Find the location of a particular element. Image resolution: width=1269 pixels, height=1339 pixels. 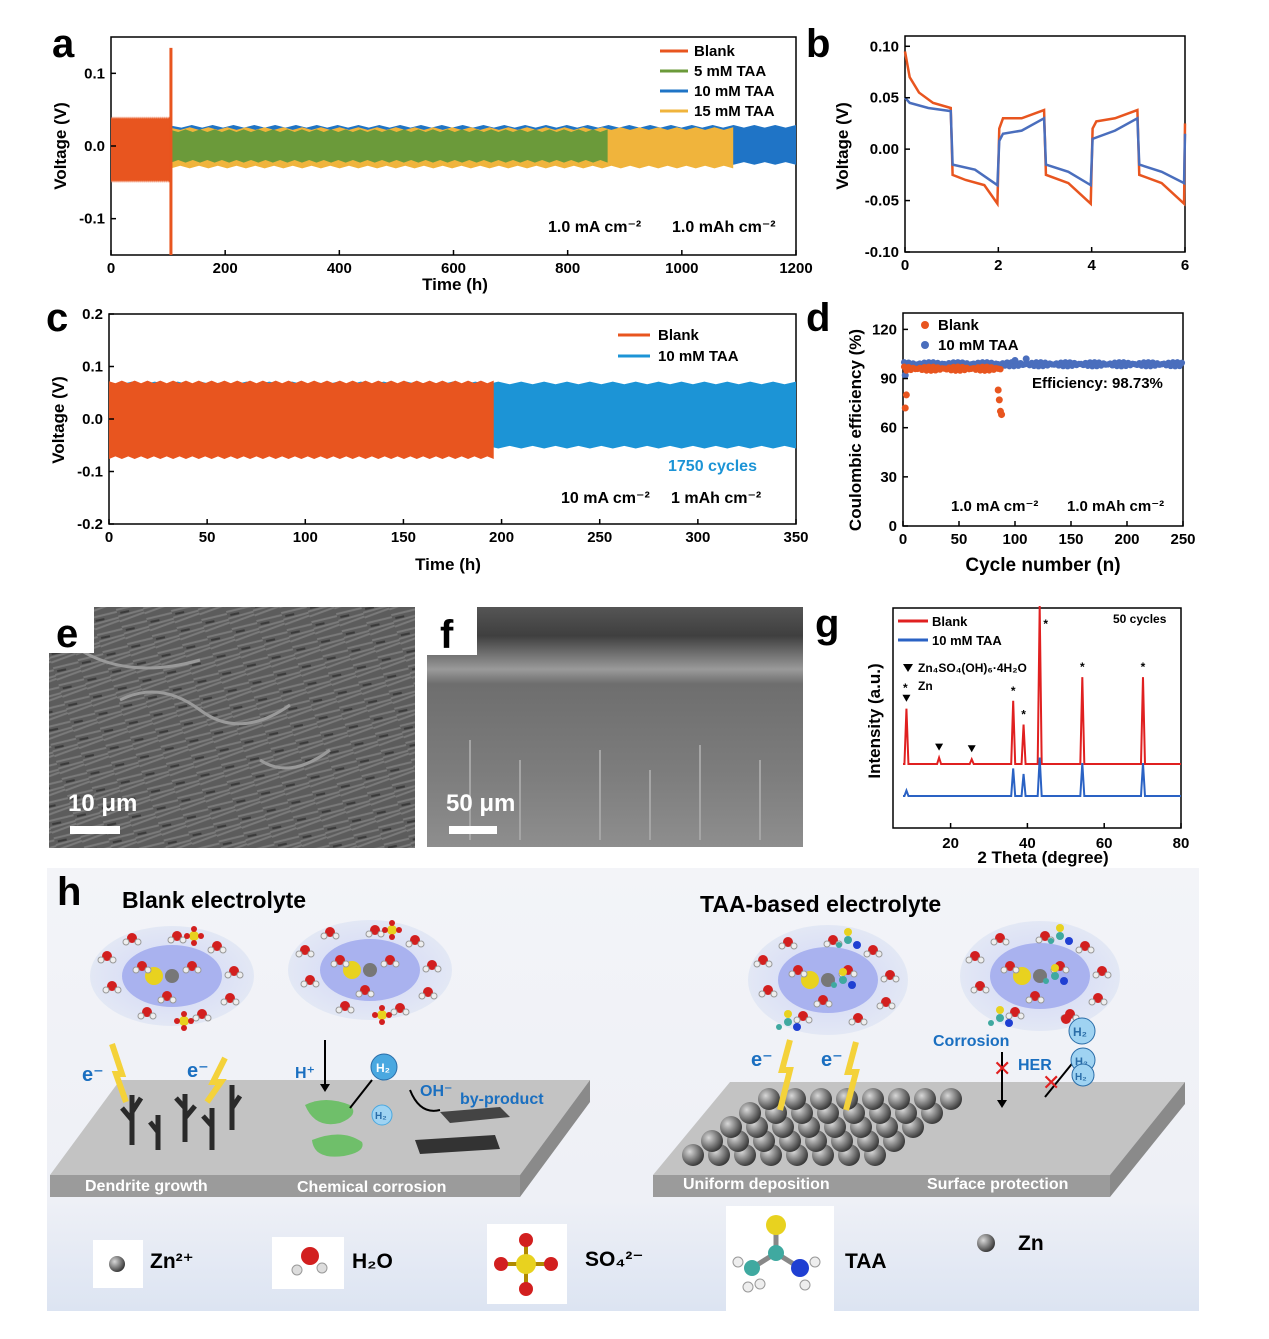

x-tick-label: 60 is located at coordinates (1104, 843).